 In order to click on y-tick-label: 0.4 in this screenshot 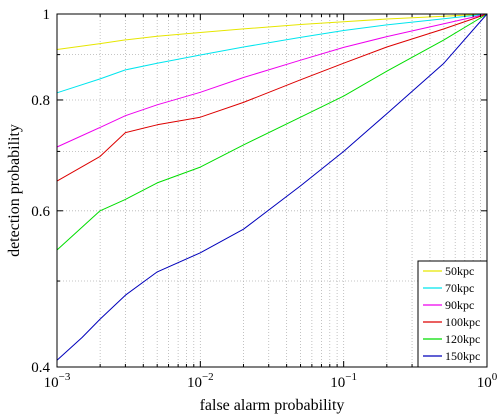, I will do `click(40, 368)`.